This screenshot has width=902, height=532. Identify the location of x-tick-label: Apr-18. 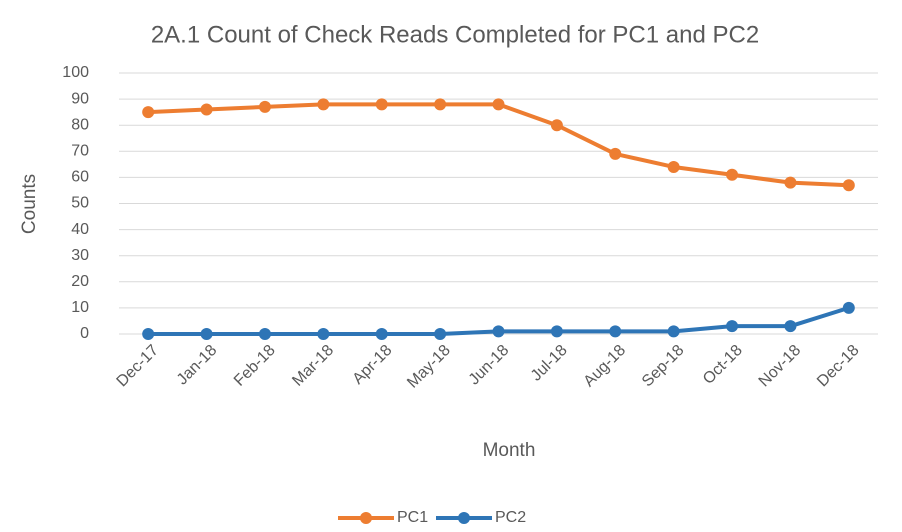
(373, 365).